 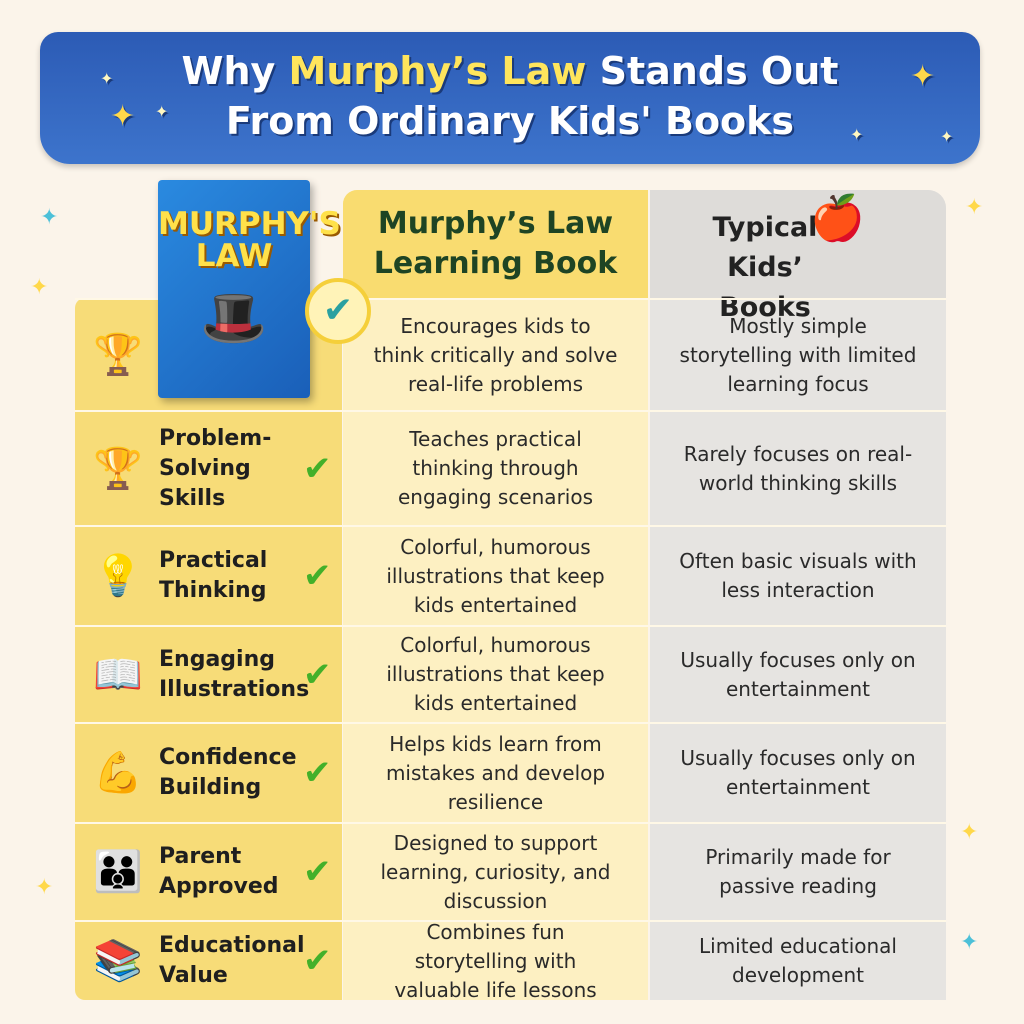 What do you see at coordinates (232, 960) in the screenshot?
I see `feature-label: Educational Value` at bounding box center [232, 960].